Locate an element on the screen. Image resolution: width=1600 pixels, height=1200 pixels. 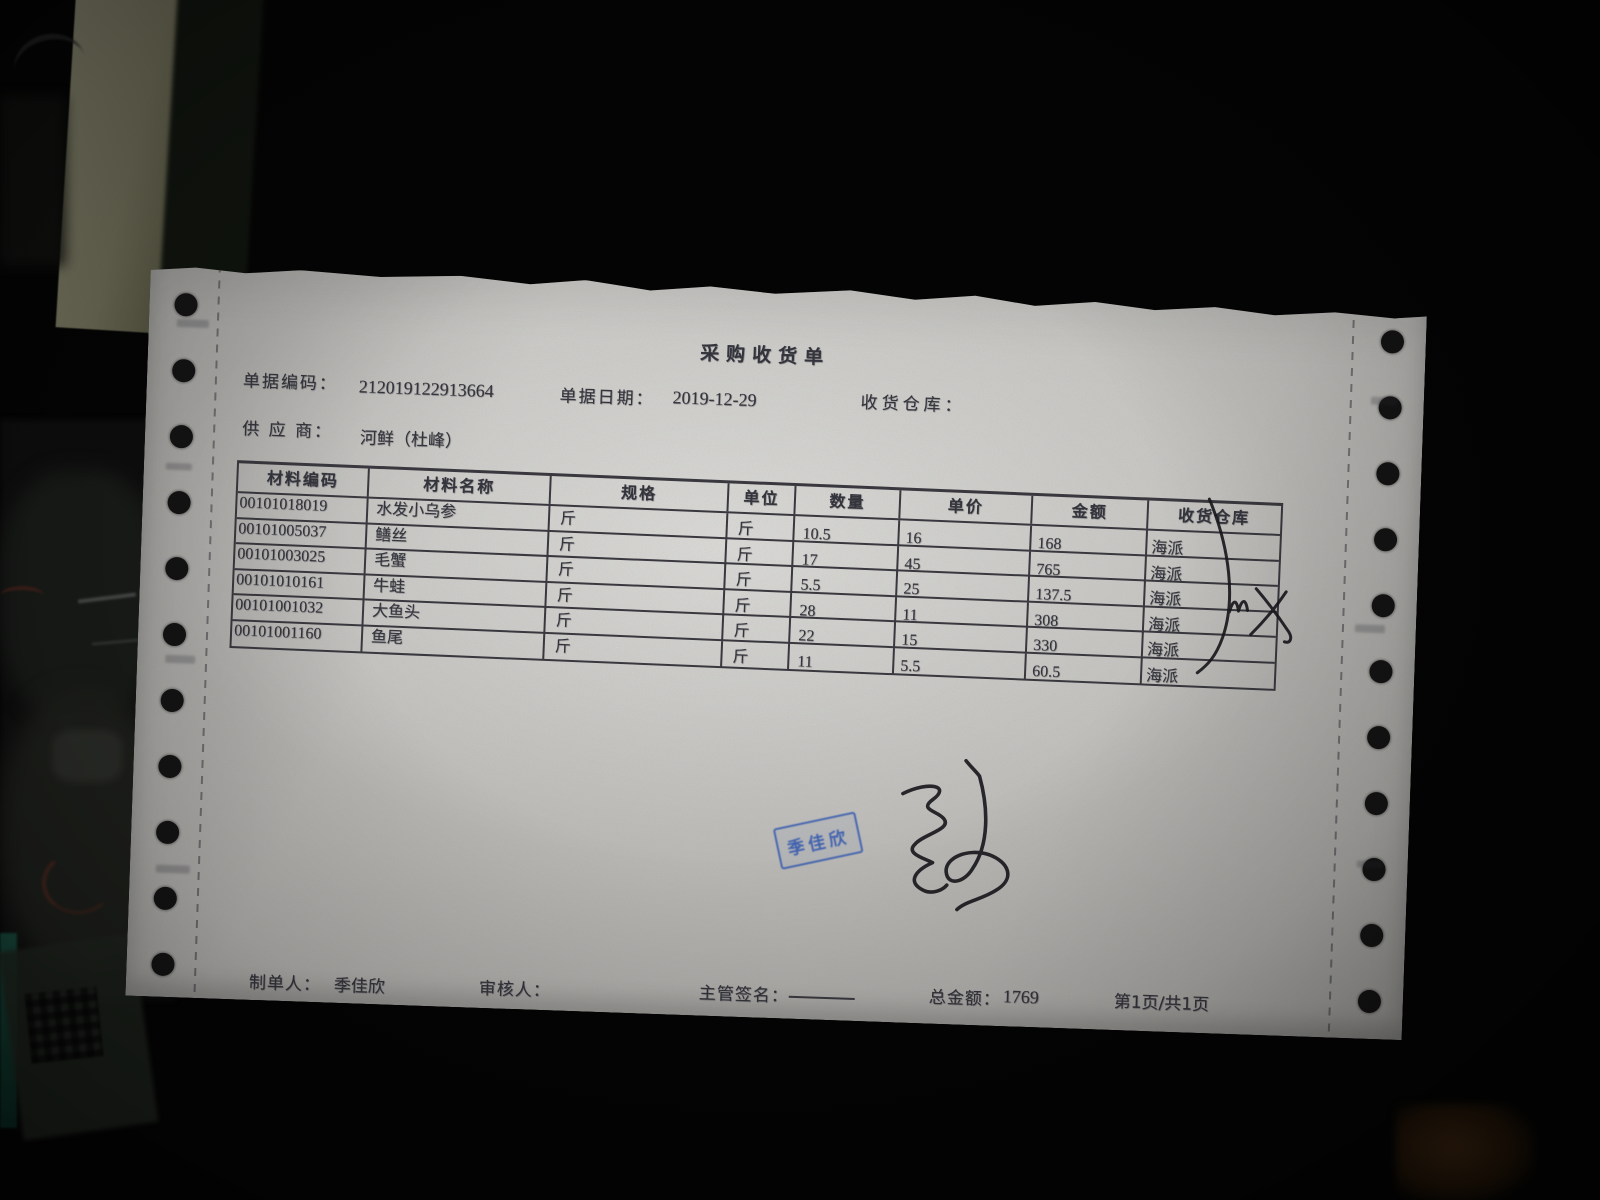
tractor-holes-right is located at coordinates (789, 284).